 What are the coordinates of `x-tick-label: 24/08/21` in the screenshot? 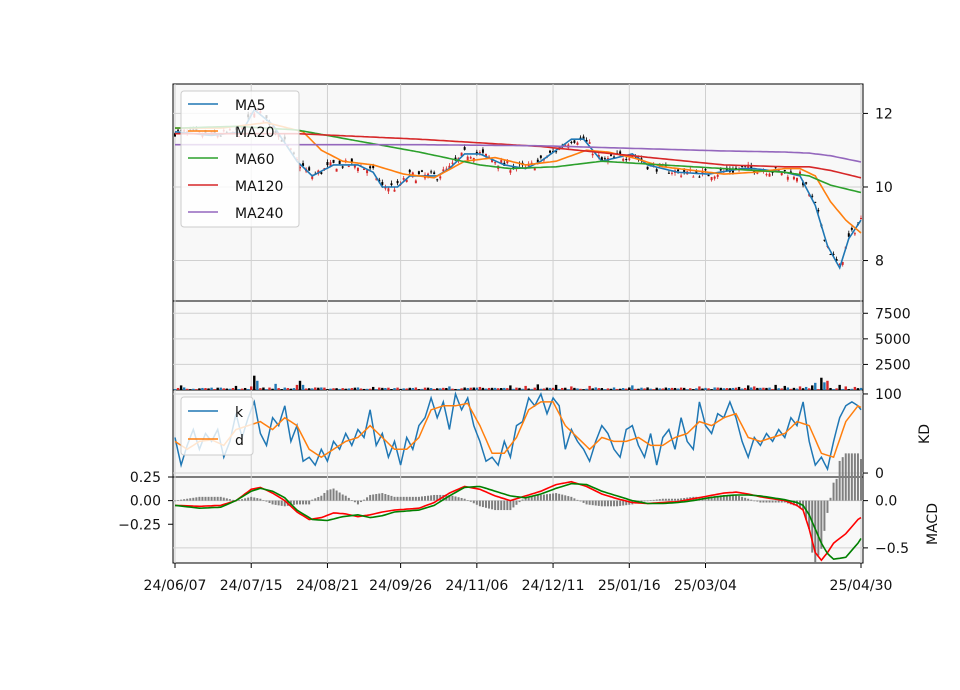 It's located at (327, 586).